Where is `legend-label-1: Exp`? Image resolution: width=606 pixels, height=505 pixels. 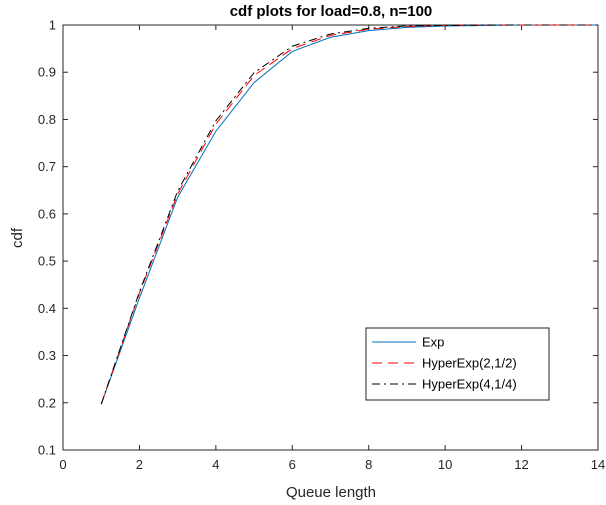 legend-label-1: Exp is located at coordinates (433, 342).